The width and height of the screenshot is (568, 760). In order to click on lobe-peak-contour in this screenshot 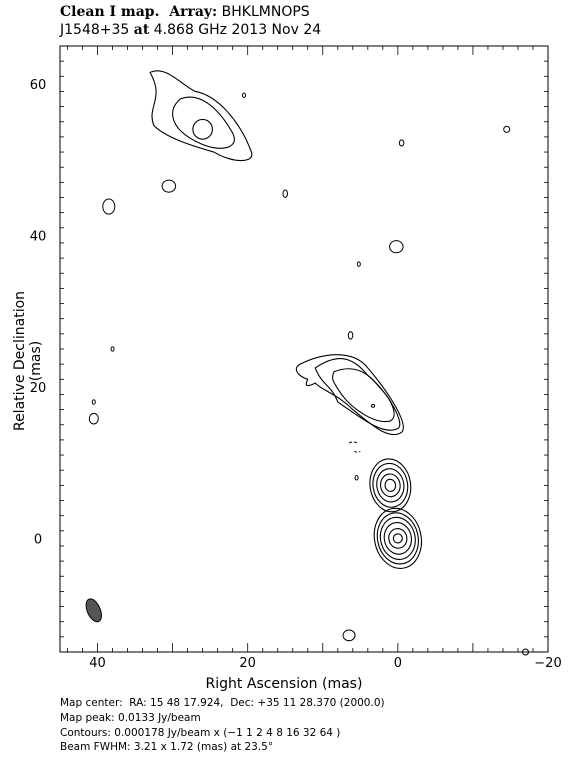, I will do `click(202, 129)`.